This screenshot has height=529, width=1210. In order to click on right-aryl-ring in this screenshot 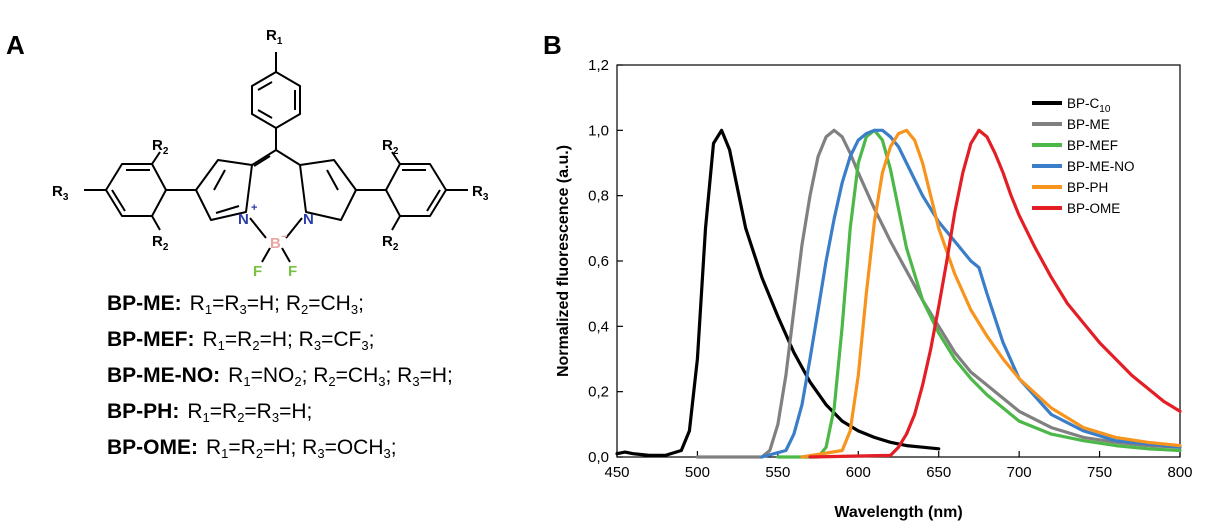, I will do `click(416, 190)`.